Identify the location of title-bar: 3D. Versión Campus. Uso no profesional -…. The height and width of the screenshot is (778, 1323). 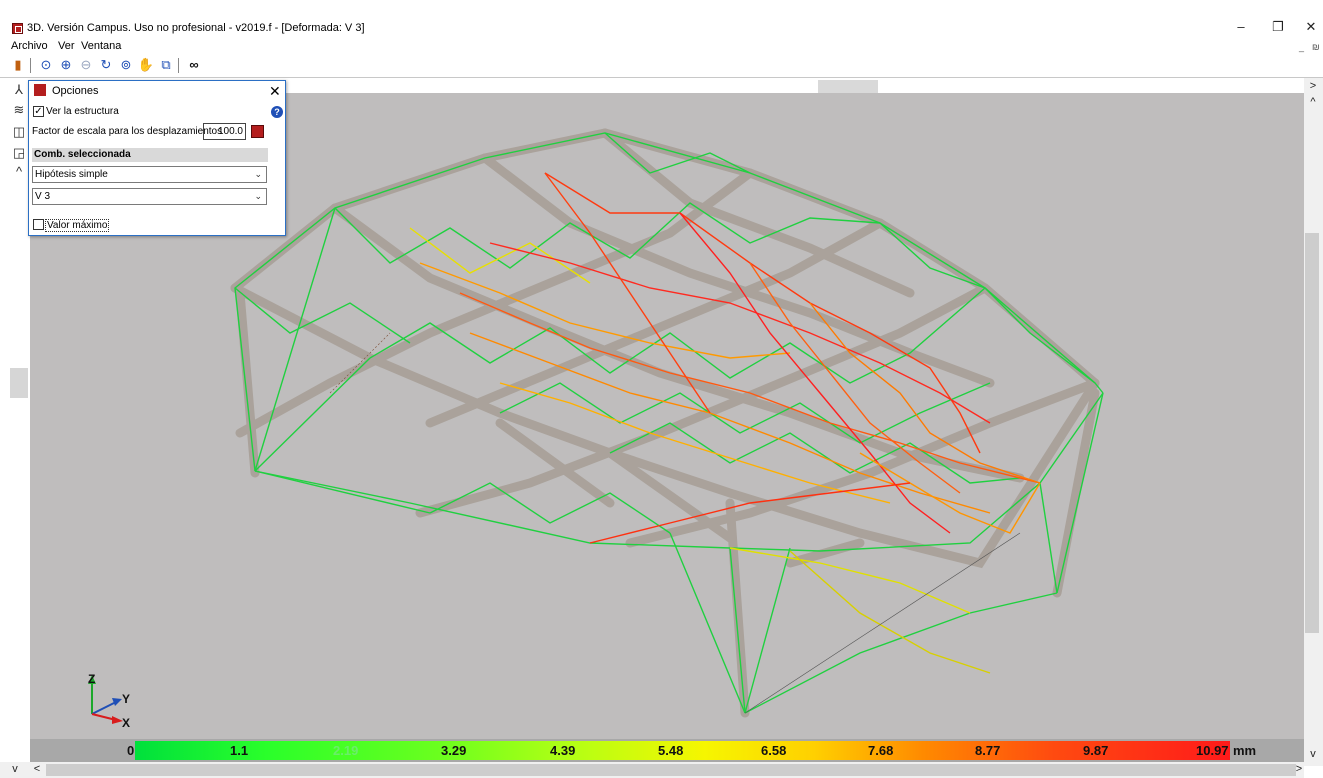
(661, 18).